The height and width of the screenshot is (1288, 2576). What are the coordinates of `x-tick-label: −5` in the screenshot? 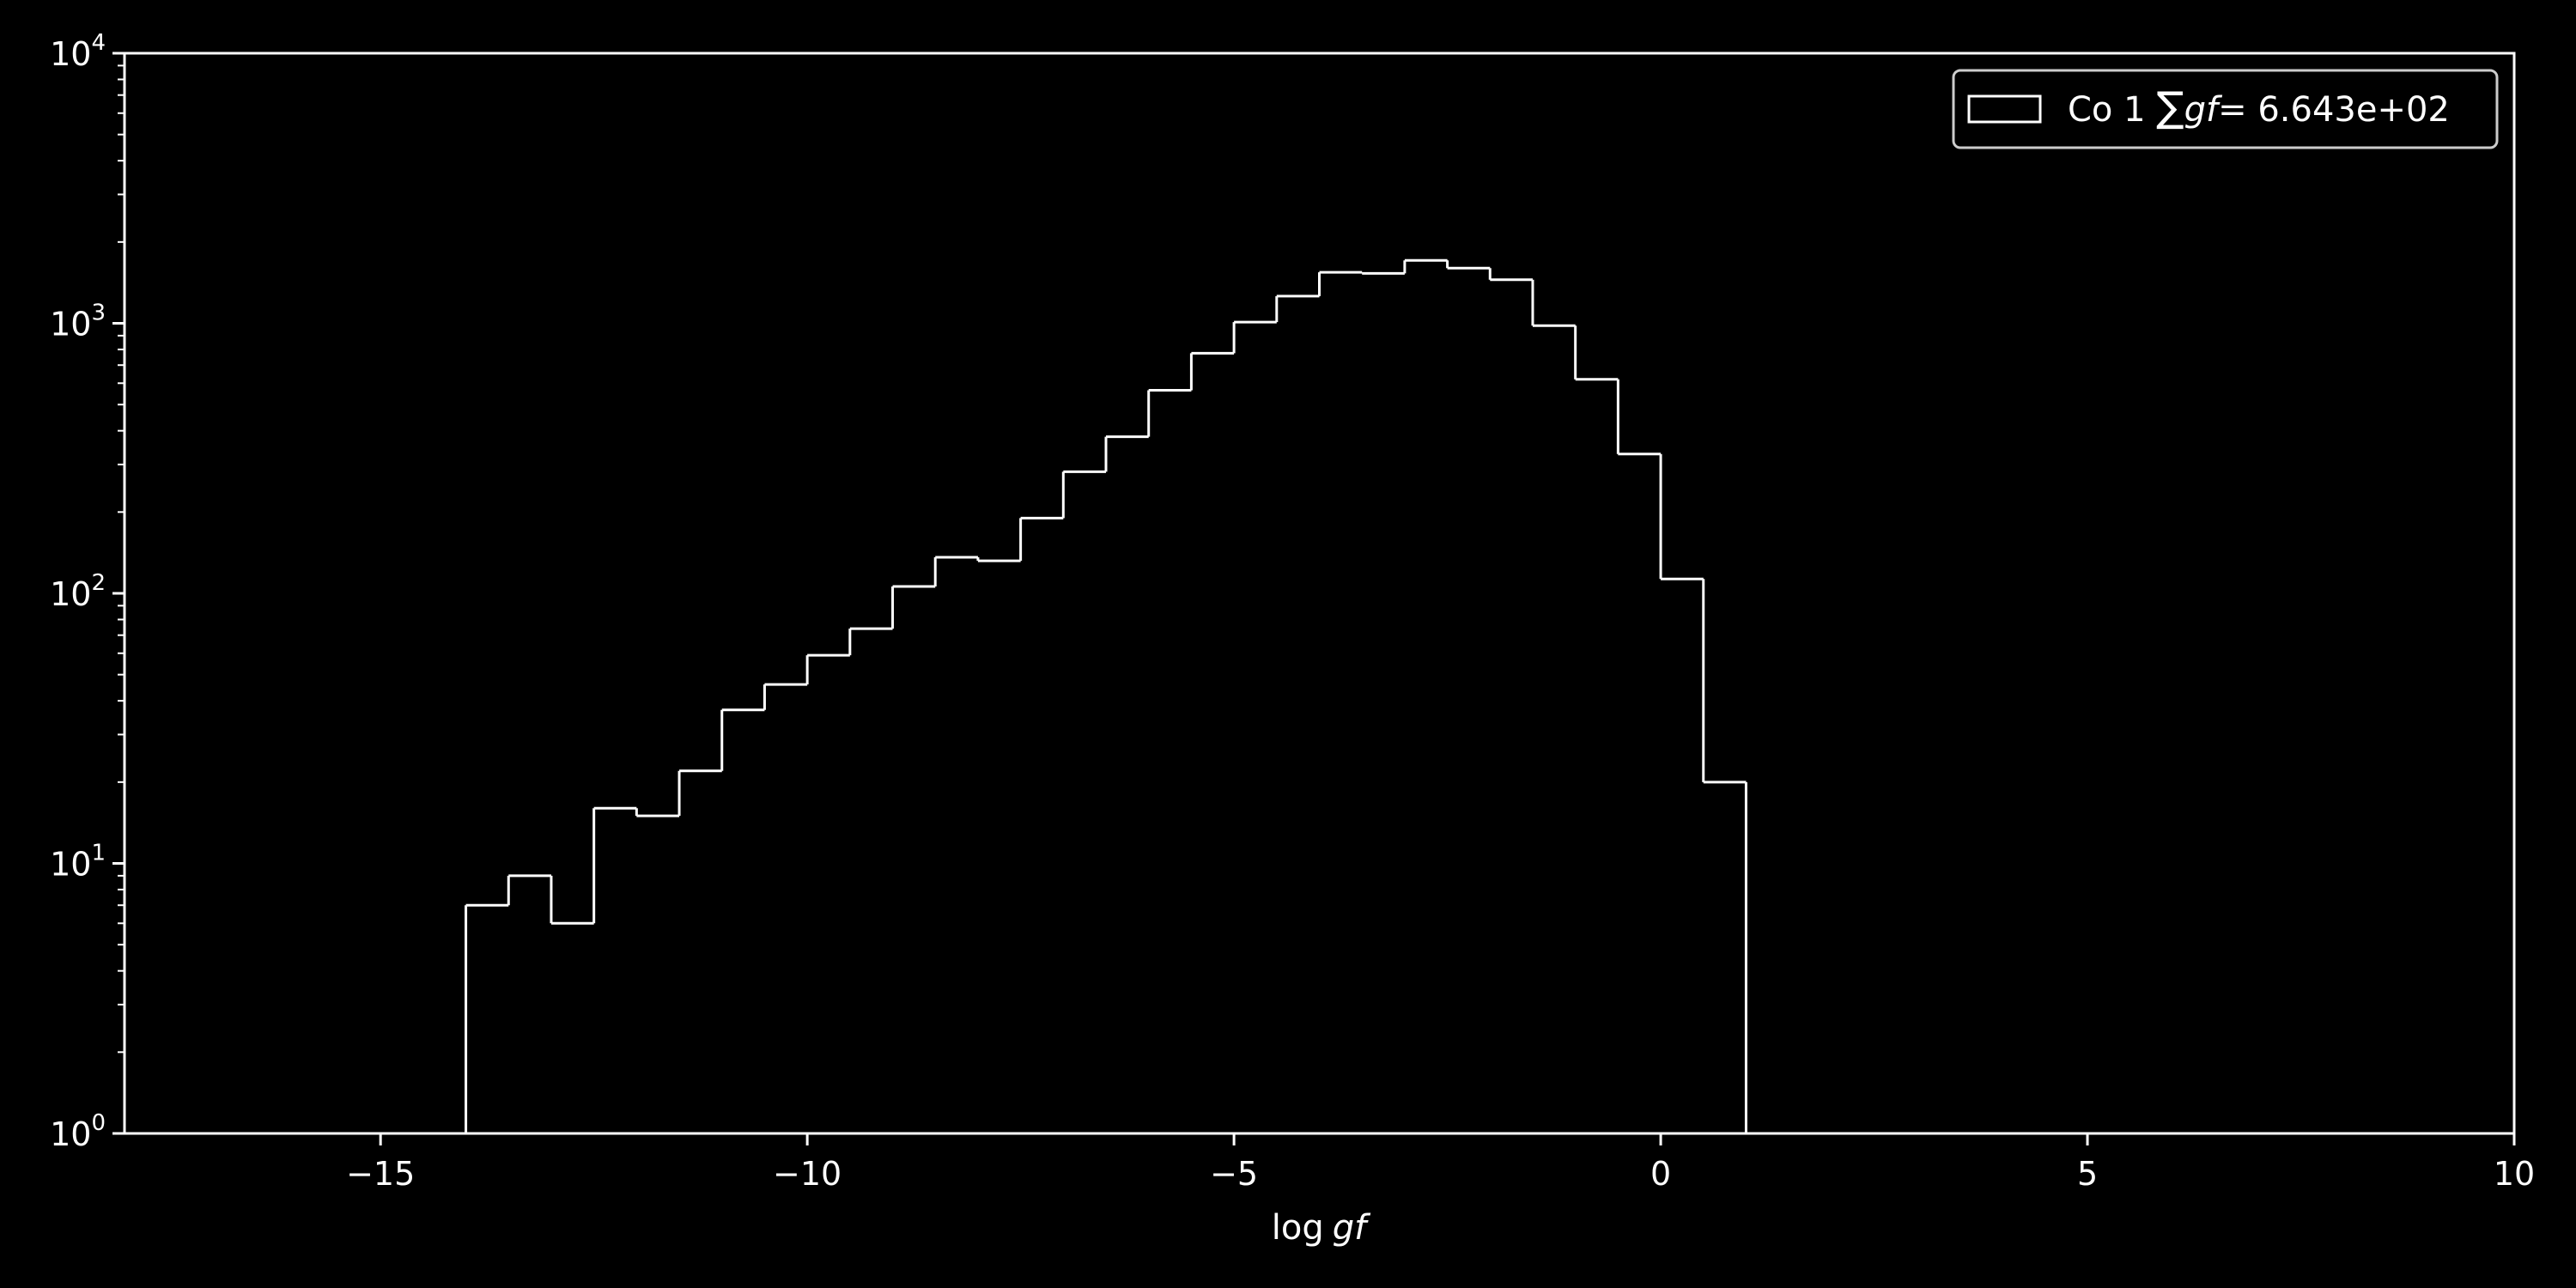 It's located at (1234, 1174).